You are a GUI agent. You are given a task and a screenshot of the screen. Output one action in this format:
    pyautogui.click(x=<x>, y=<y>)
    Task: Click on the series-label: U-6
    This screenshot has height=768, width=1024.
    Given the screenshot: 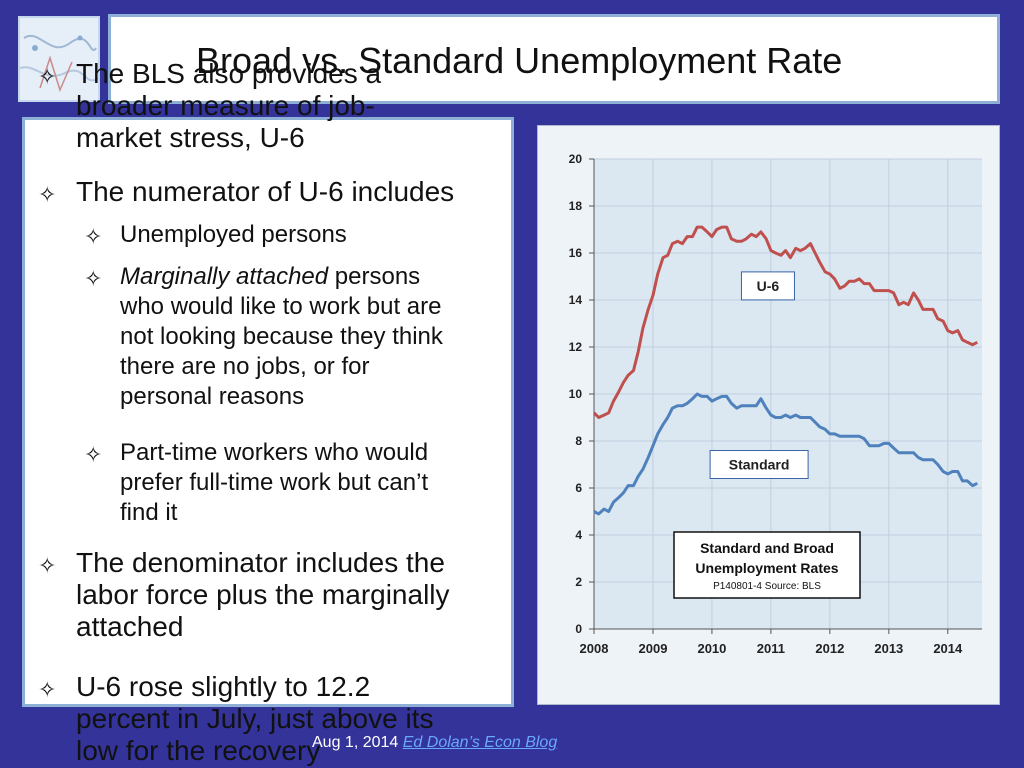 What is the action you would take?
    pyautogui.click(x=768, y=286)
    